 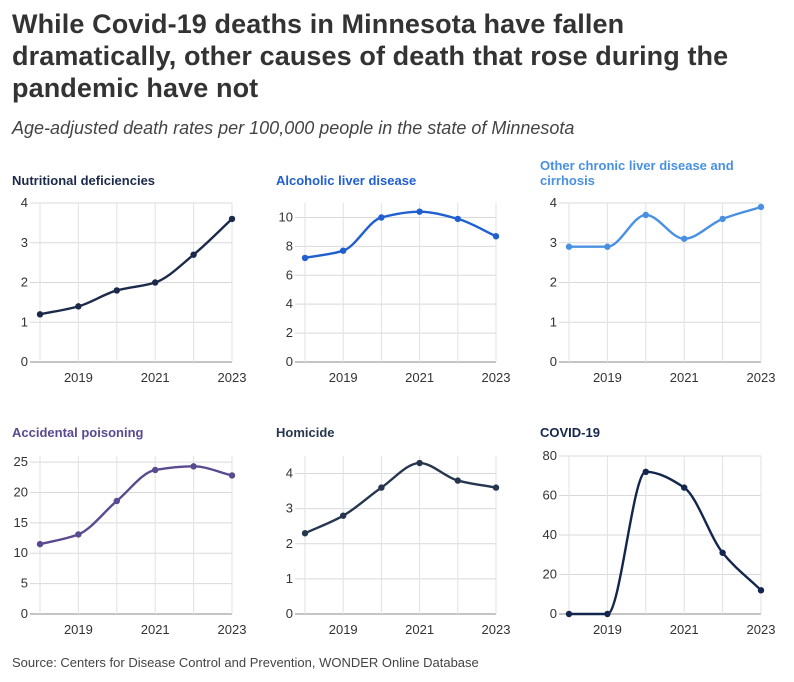 I want to click on y-tick-label: 5, so click(x=24, y=583).